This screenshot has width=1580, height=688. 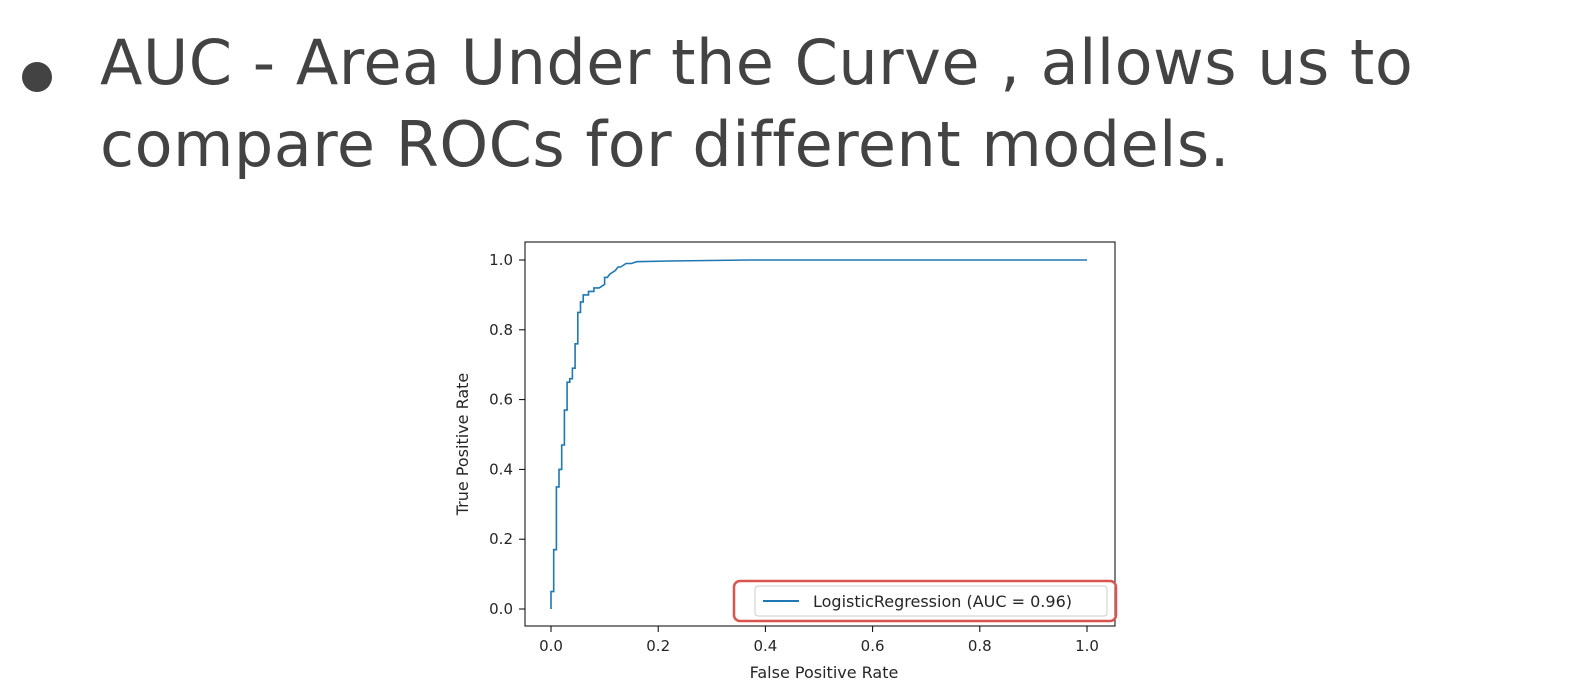 I want to click on y-tick-label: 0.4, so click(x=501, y=469).